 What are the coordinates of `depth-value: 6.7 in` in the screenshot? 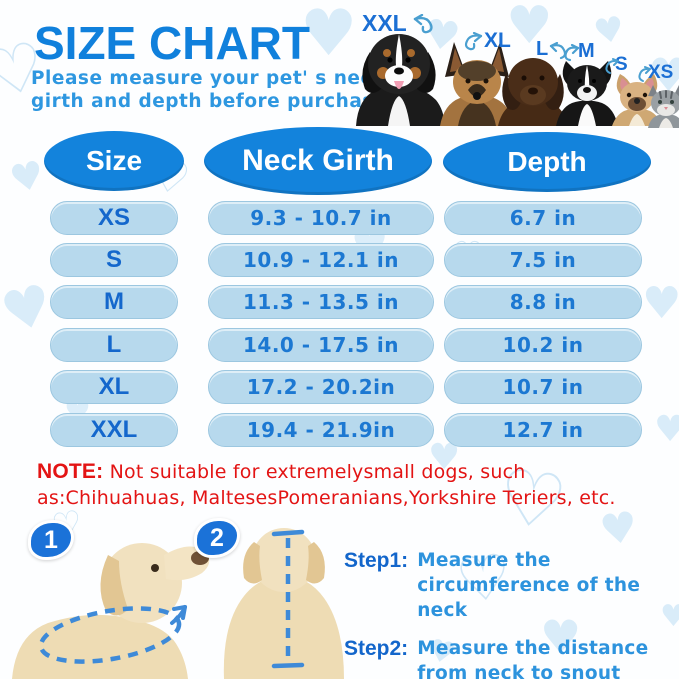 It's located at (543, 218).